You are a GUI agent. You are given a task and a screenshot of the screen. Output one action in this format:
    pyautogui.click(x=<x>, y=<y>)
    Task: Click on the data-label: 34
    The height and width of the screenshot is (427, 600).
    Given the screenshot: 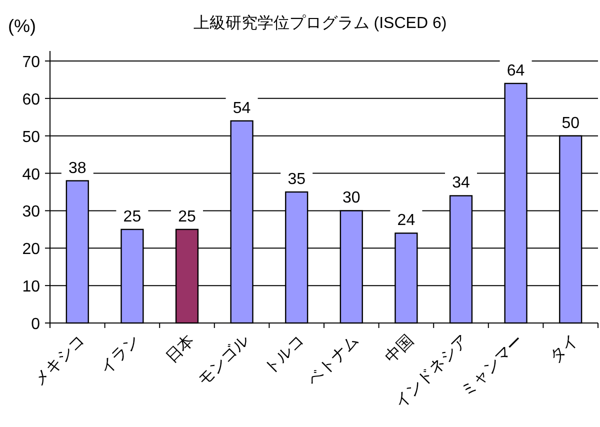 What is the action you would take?
    pyautogui.click(x=461, y=183)
    